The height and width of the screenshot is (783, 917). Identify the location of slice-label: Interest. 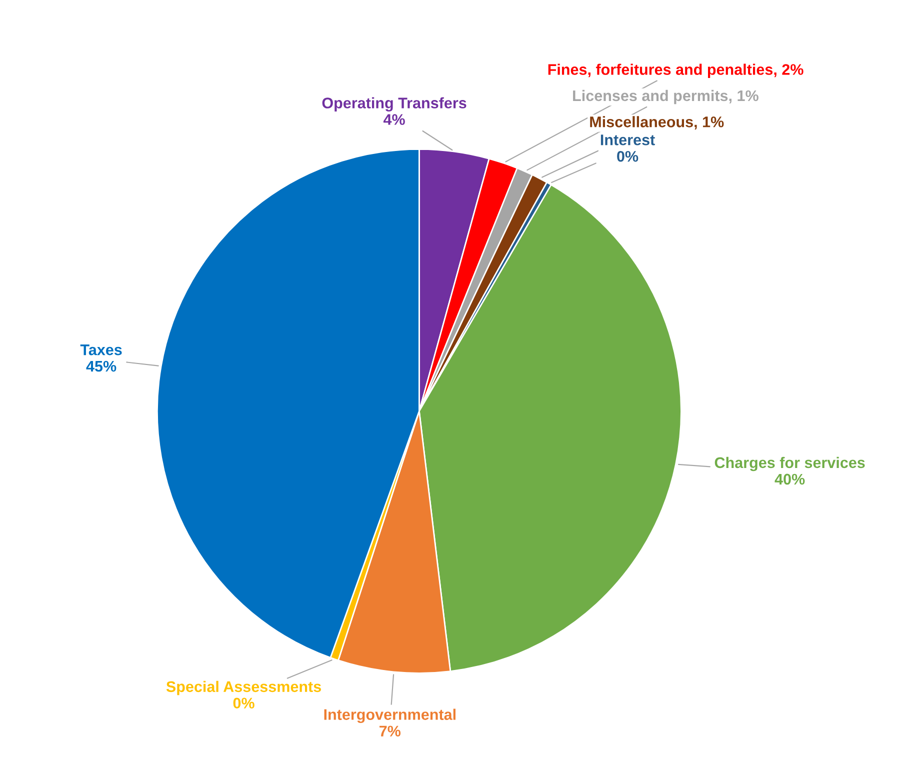
(627, 140).